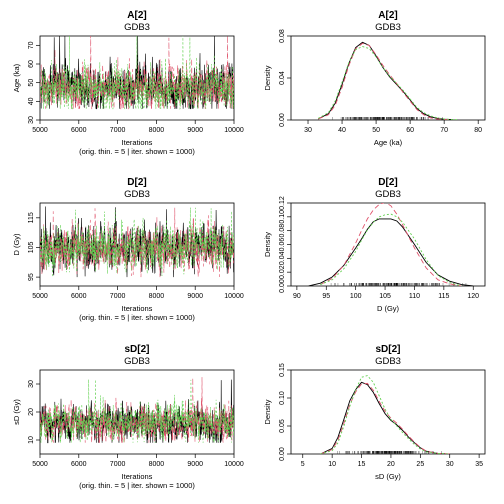  What do you see at coordinates (410, 130) in the screenshot?
I see `x-tick-label: 60` at bounding box center [410, 130].